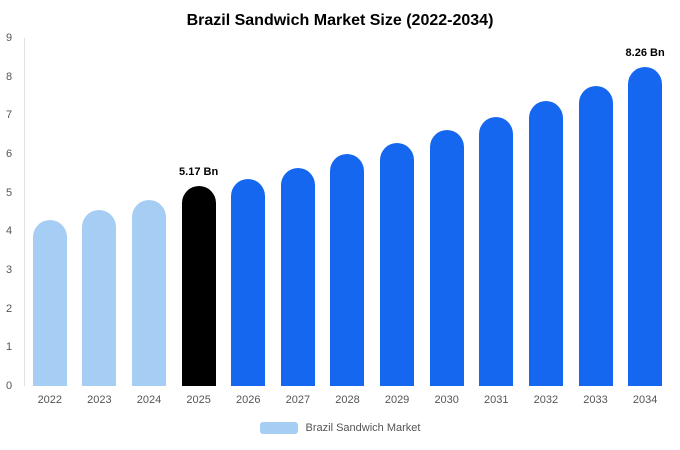  I want to click on legend-swatch-icon, so click(278, 428).